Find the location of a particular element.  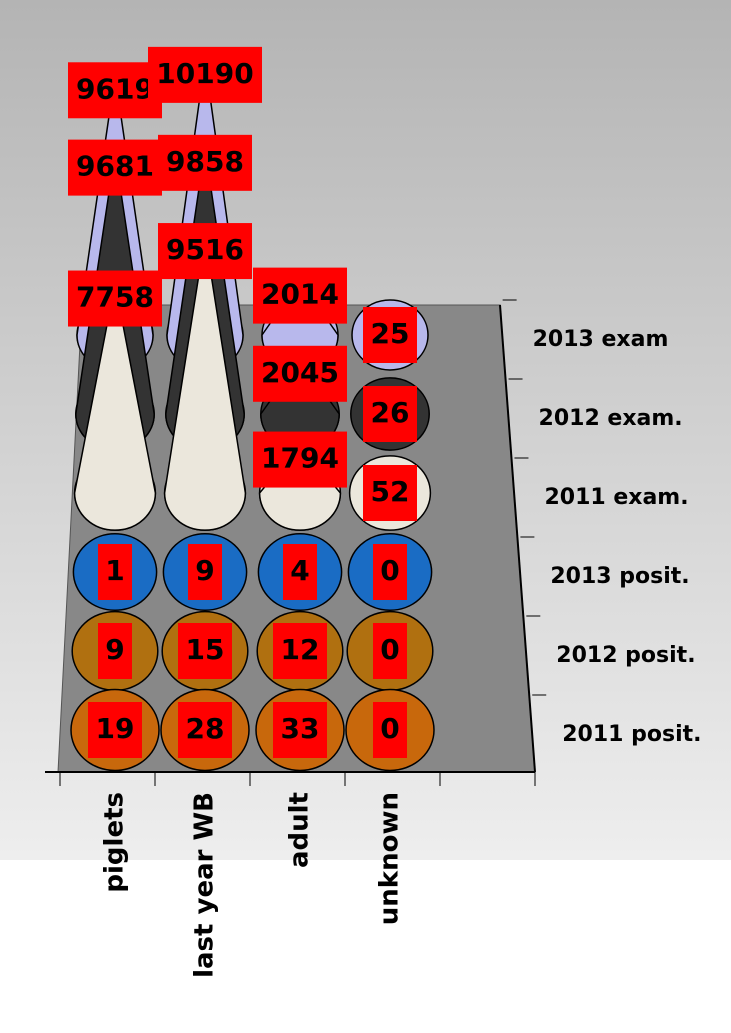

data-label: 26 is located at coordinates (390, 412).